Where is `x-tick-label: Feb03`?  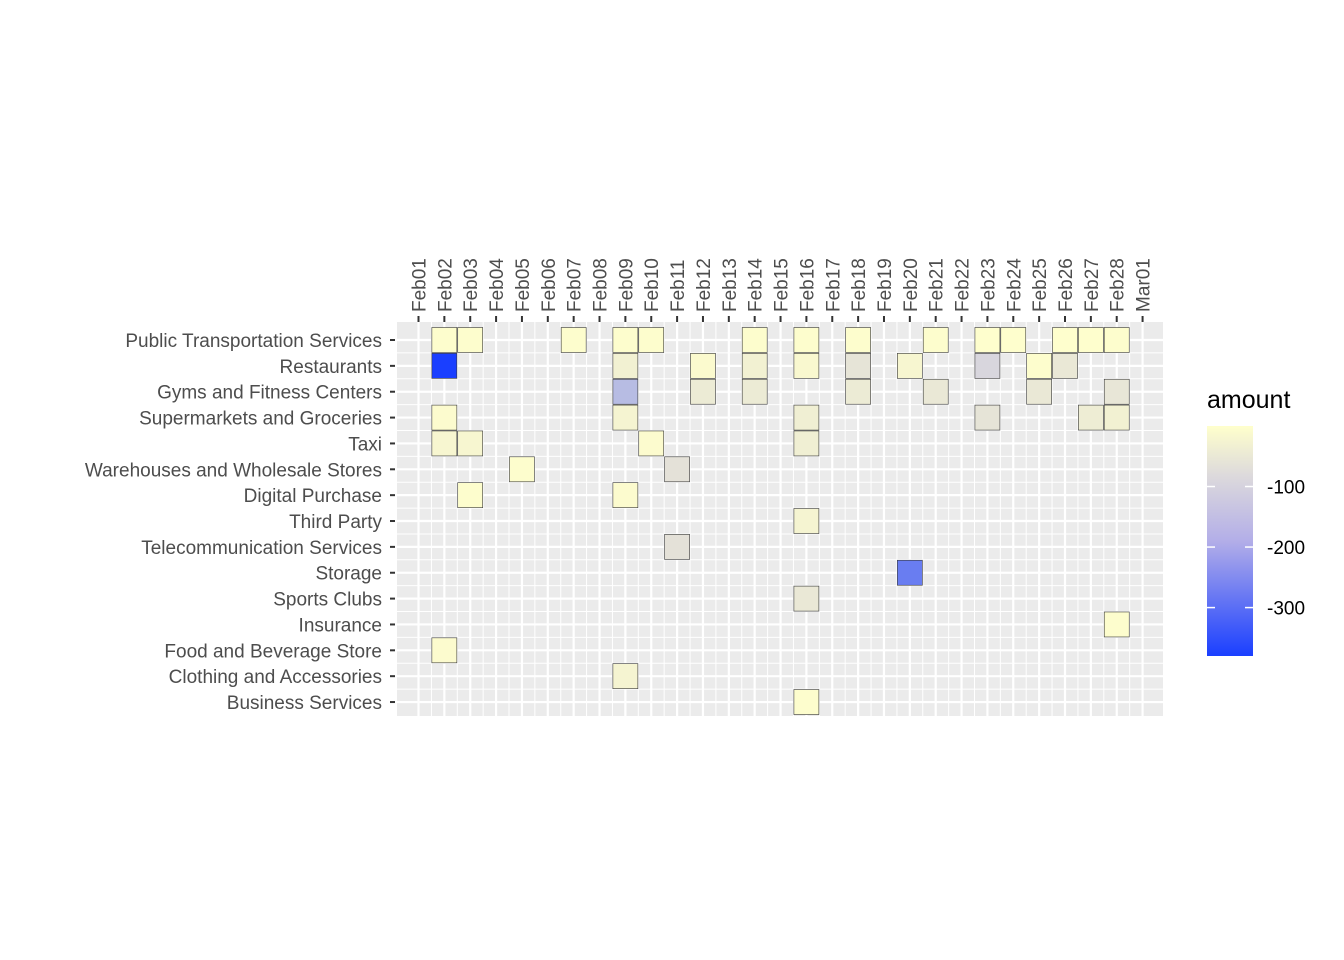
x-tick-label: Feb03 is located at coordinates (471, 285).